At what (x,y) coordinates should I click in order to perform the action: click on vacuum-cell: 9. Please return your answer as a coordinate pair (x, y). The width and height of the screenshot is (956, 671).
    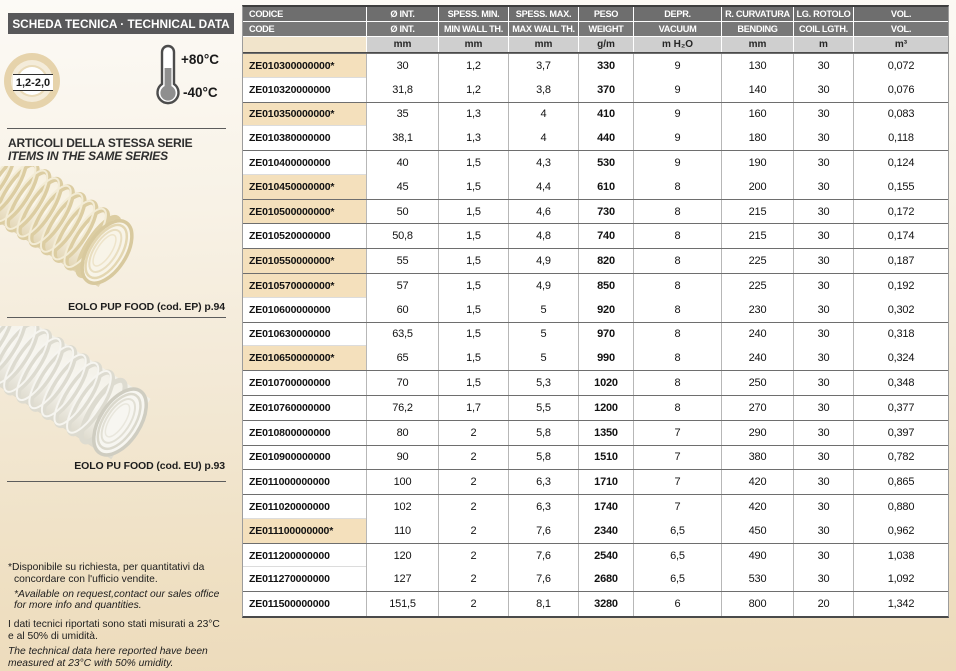
    Looking at the image, I should click on (677, 114).